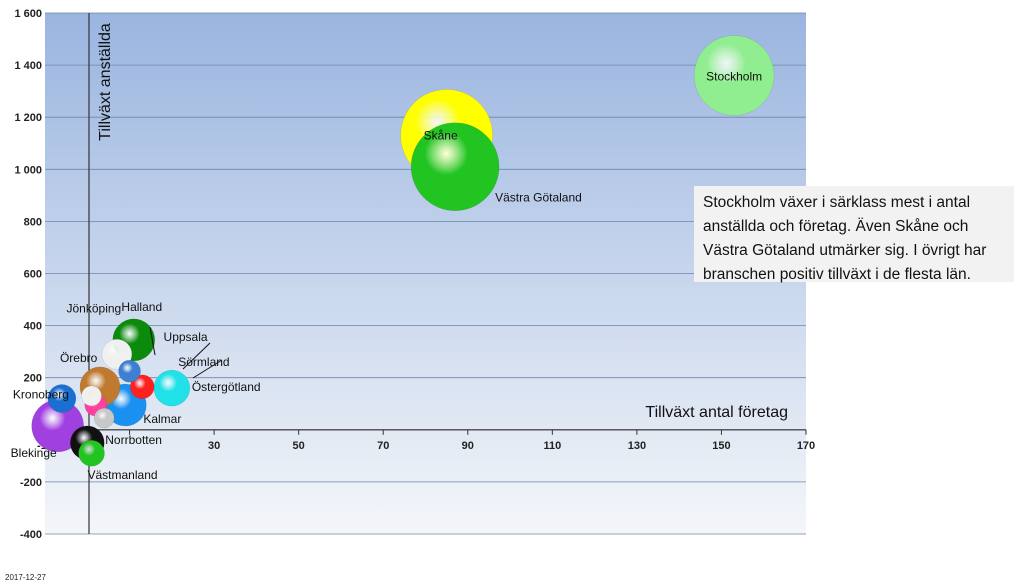  What do you see at coordinates (28, 14) in the screenshot?
I see `y-tick-label: 1 600` at bounding box center [28, 14].